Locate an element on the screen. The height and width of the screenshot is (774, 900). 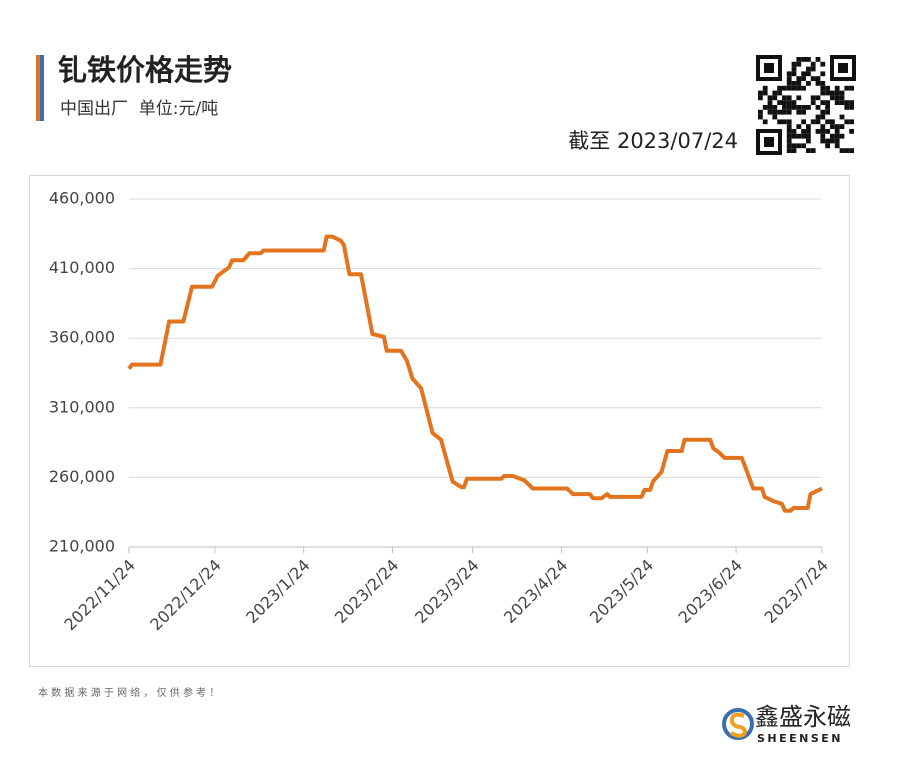
x-tick-label: 2023/4/24 is located at coordinates (535, 591).